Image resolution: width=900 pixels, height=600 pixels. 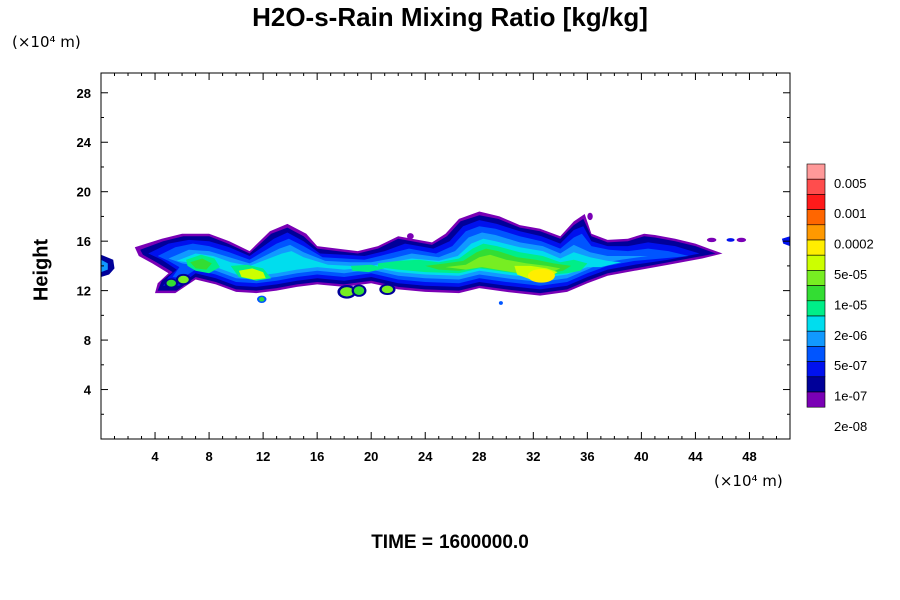 What do you see at coordinates (850, 365) in the screenshot?
I see `colorbar-label: 5e-07` at bounding box center [850, 365].